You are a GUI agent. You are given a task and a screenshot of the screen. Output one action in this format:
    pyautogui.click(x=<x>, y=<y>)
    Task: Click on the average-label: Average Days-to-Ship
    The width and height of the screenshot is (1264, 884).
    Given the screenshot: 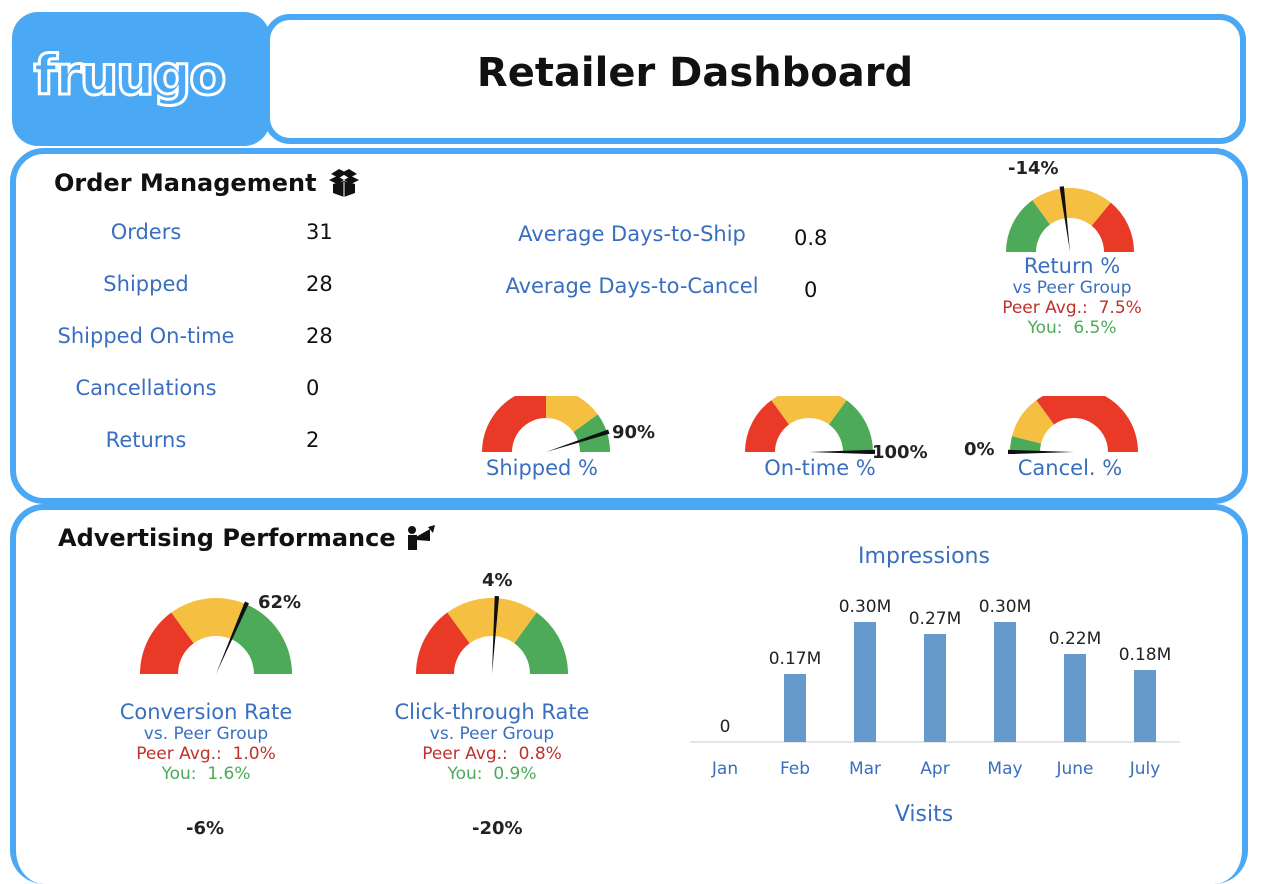 What is the action you would take?
    pyautogui.click(x=632, y=234)
    